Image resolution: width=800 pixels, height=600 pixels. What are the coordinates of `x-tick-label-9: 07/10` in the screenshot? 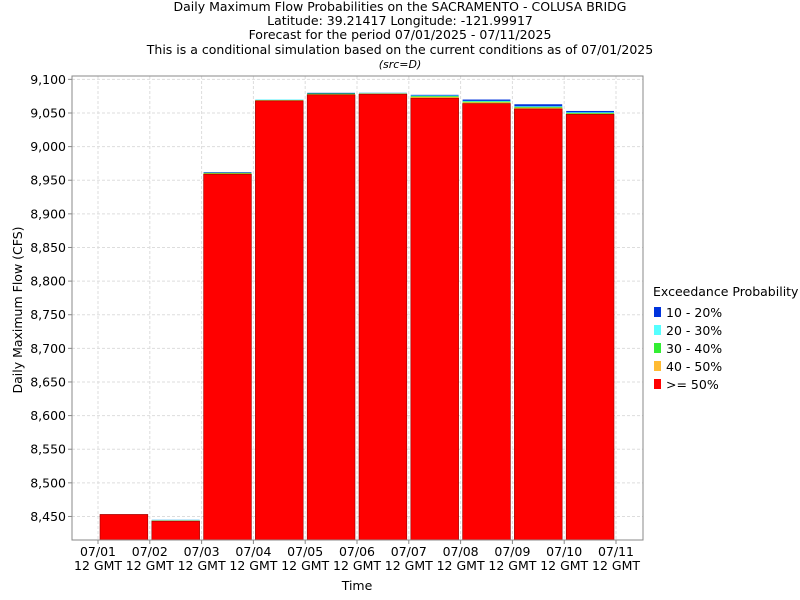 It's located at (564, 551).